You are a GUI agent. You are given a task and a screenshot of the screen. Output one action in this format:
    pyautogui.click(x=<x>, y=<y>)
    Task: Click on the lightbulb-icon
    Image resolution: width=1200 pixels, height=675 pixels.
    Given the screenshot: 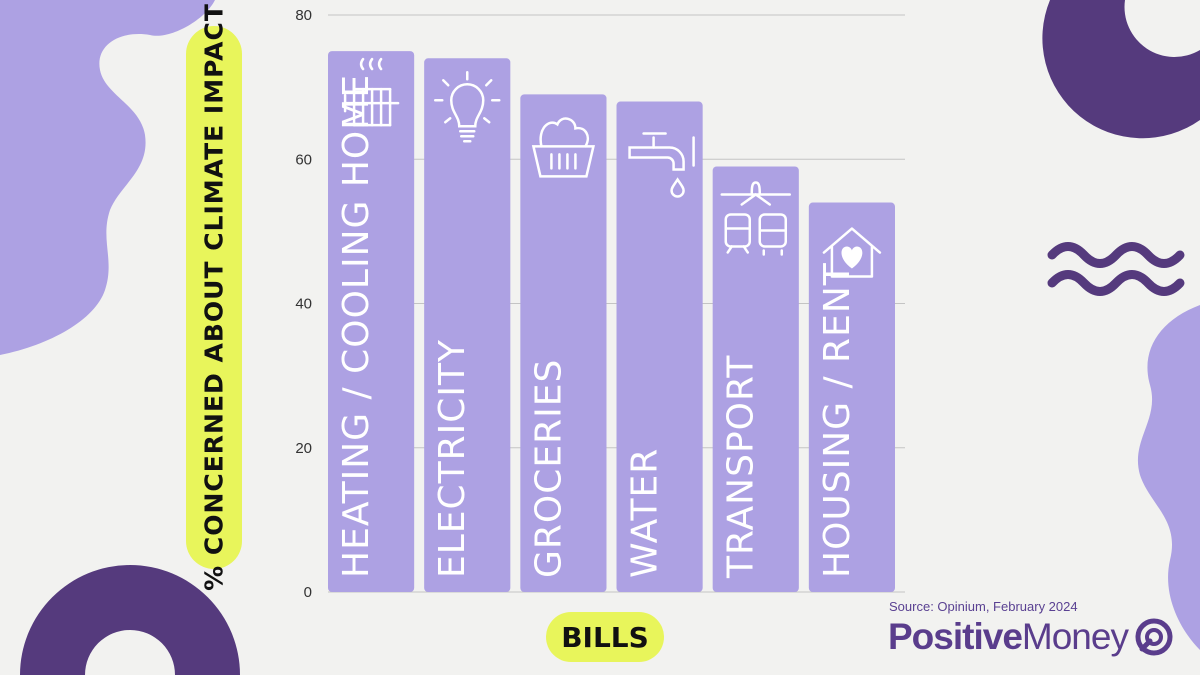 What is the action you would take?
    pyautogui.click(x=467, y=107)
    